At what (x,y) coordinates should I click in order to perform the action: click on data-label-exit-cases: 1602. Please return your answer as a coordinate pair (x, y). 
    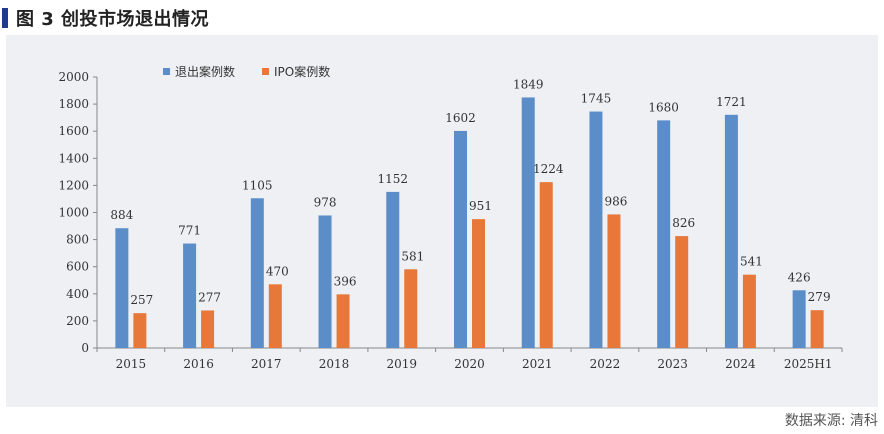
    Looking at the image, I should click on (460, 118).